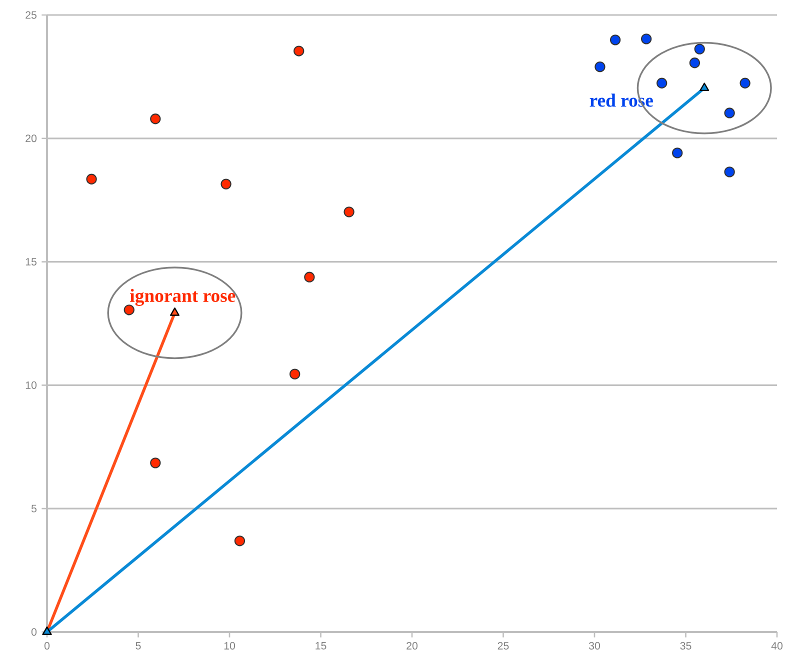  I want to click on x-tick-label: 5, so click(138, 646).